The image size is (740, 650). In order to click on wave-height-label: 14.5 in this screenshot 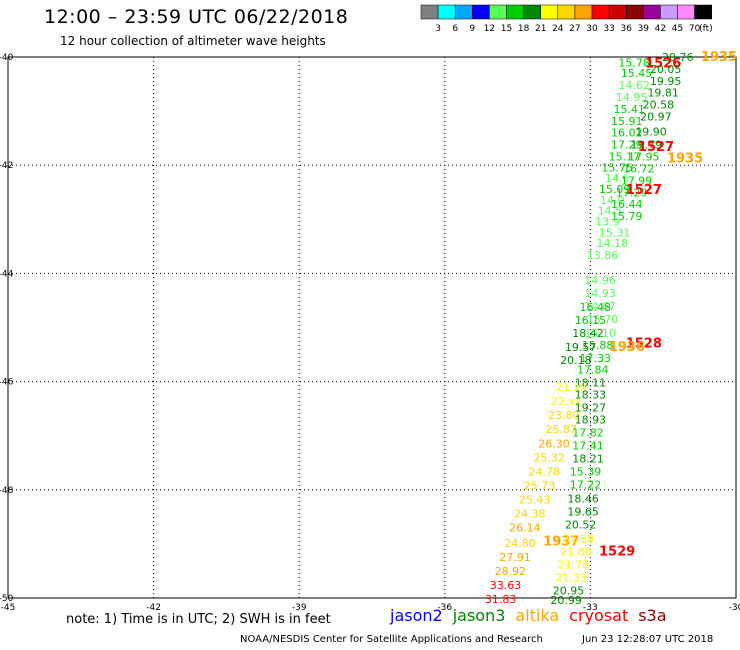, I will do `click(610, 211)`.